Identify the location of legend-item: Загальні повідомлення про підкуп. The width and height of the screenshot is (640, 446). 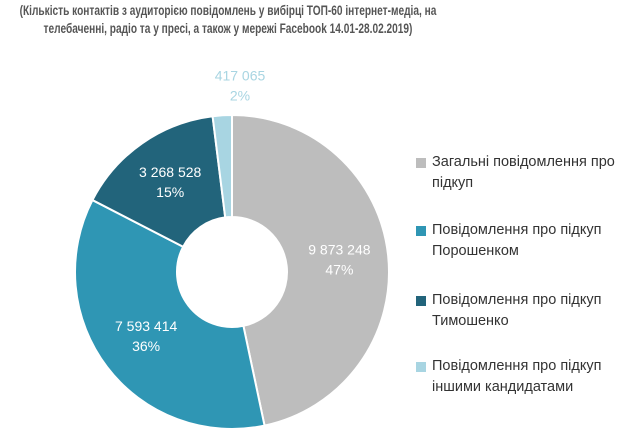
(521, 173).